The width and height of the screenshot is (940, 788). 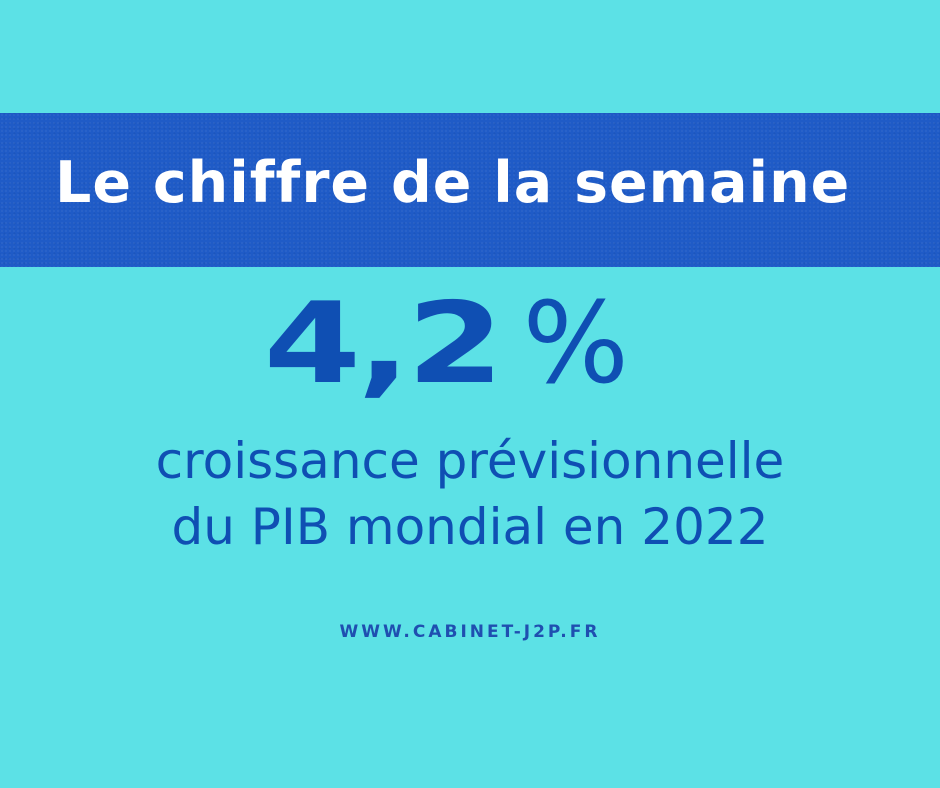 What do you see at coordinates (470, 527) in the screenshot?
I see `description-line-2: du PIB mondial en 2022` at bounding box center [470, 527].